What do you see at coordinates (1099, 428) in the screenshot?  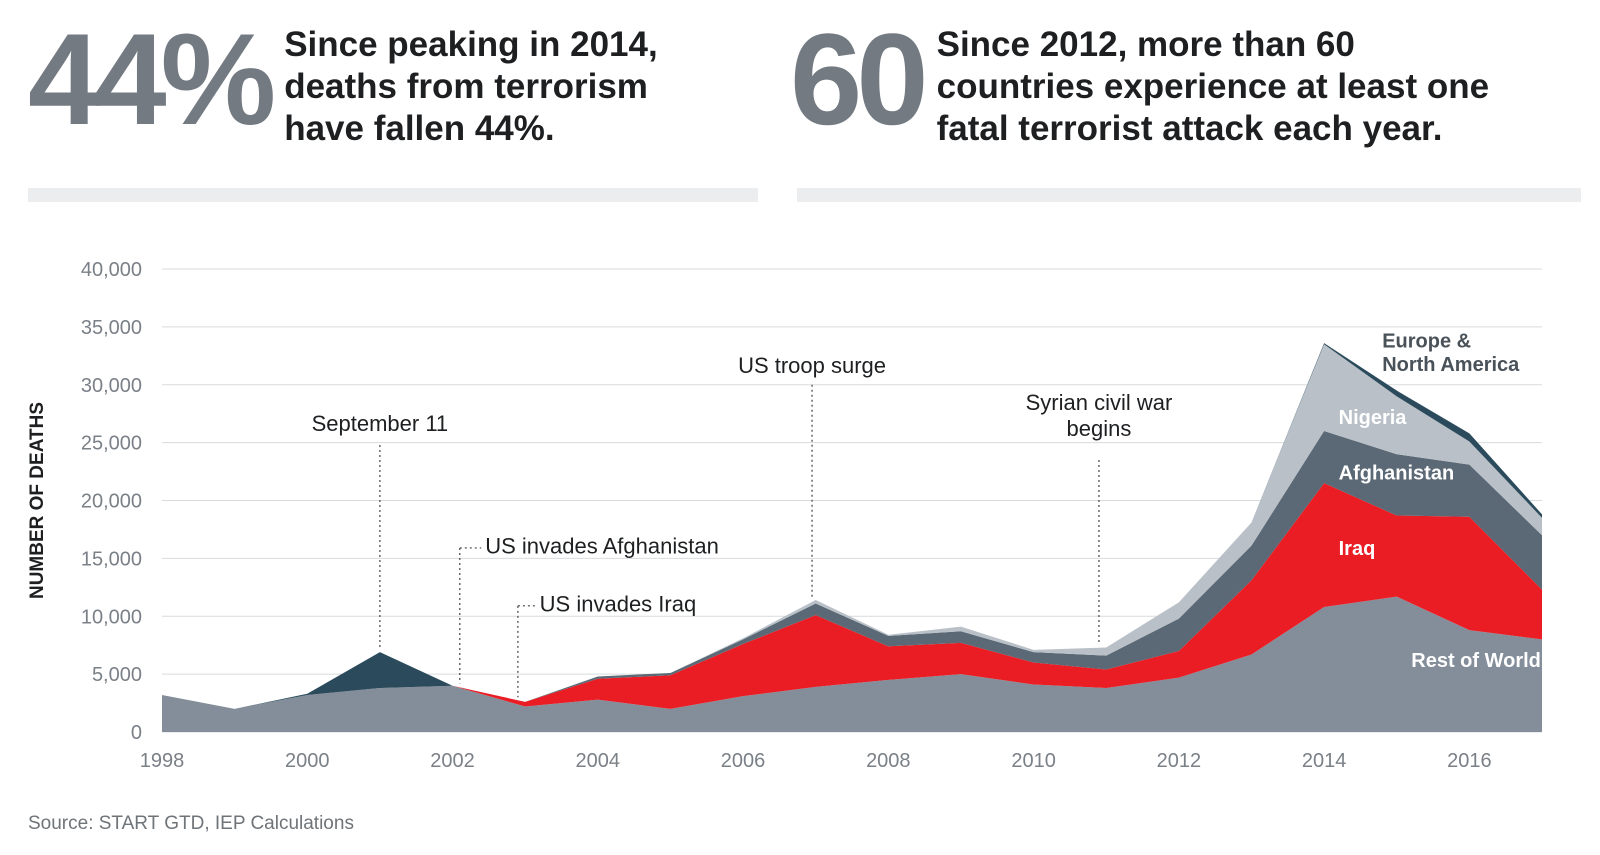 I see `annotation-syrian-civil-war: begins` at bounding box center [1099, 428].